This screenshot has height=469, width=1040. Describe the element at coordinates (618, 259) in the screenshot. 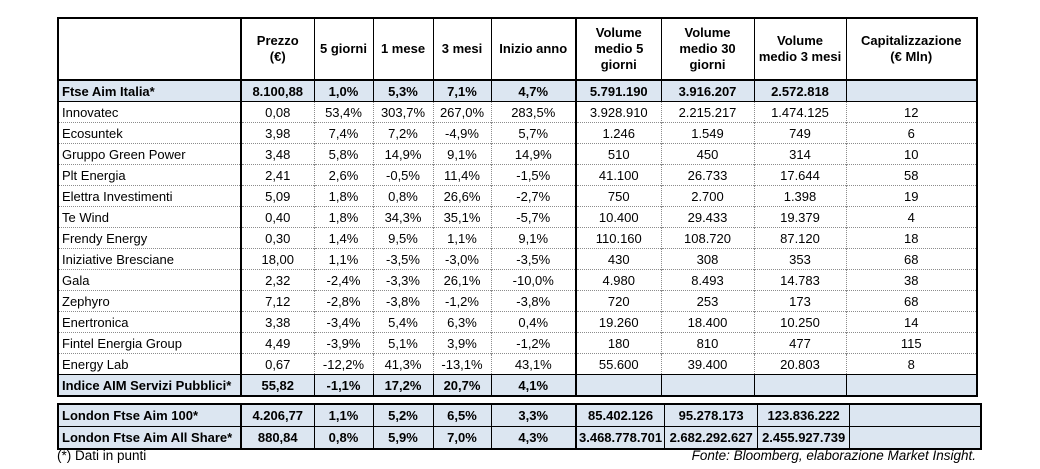

I see `cell-vol5: 430` at that location.